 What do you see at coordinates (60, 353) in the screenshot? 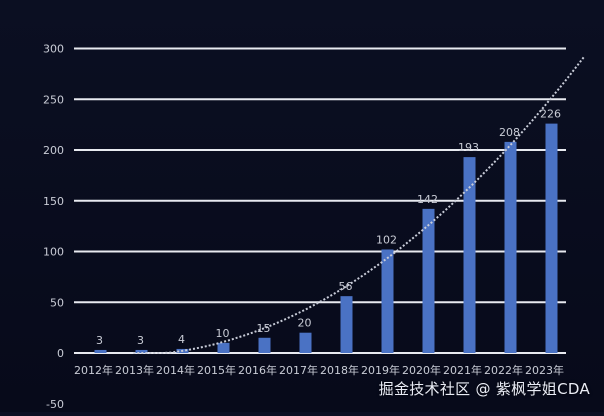
I see `y-tick-label: 0` at bounding box center [60, 353].